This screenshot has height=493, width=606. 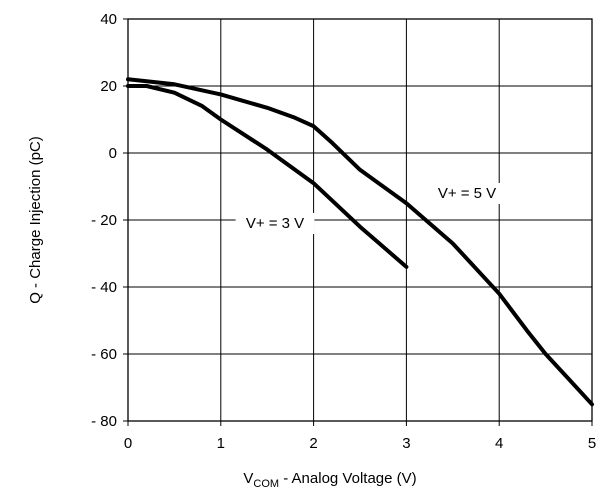 I want to click on y-tick-label: - 80, so click(x=104, y=421).